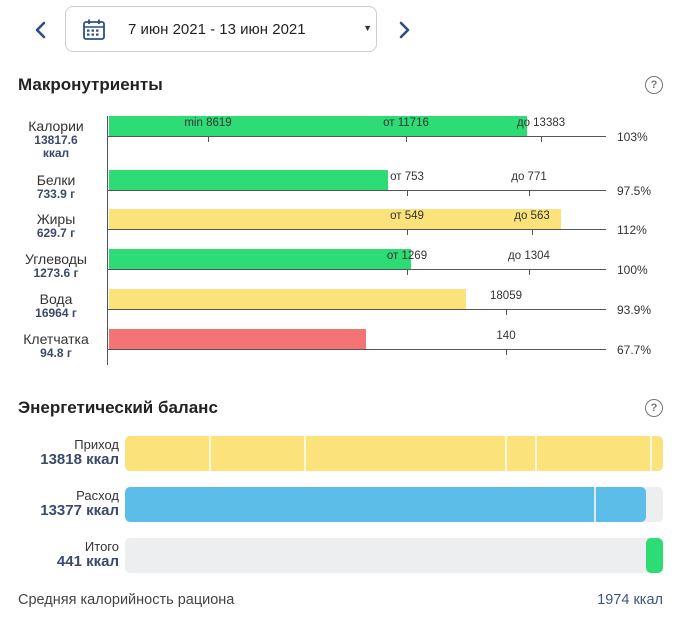 This screenshot has width=680, height=623. I want to click on macro-percent: 103%, so click(632, 137).